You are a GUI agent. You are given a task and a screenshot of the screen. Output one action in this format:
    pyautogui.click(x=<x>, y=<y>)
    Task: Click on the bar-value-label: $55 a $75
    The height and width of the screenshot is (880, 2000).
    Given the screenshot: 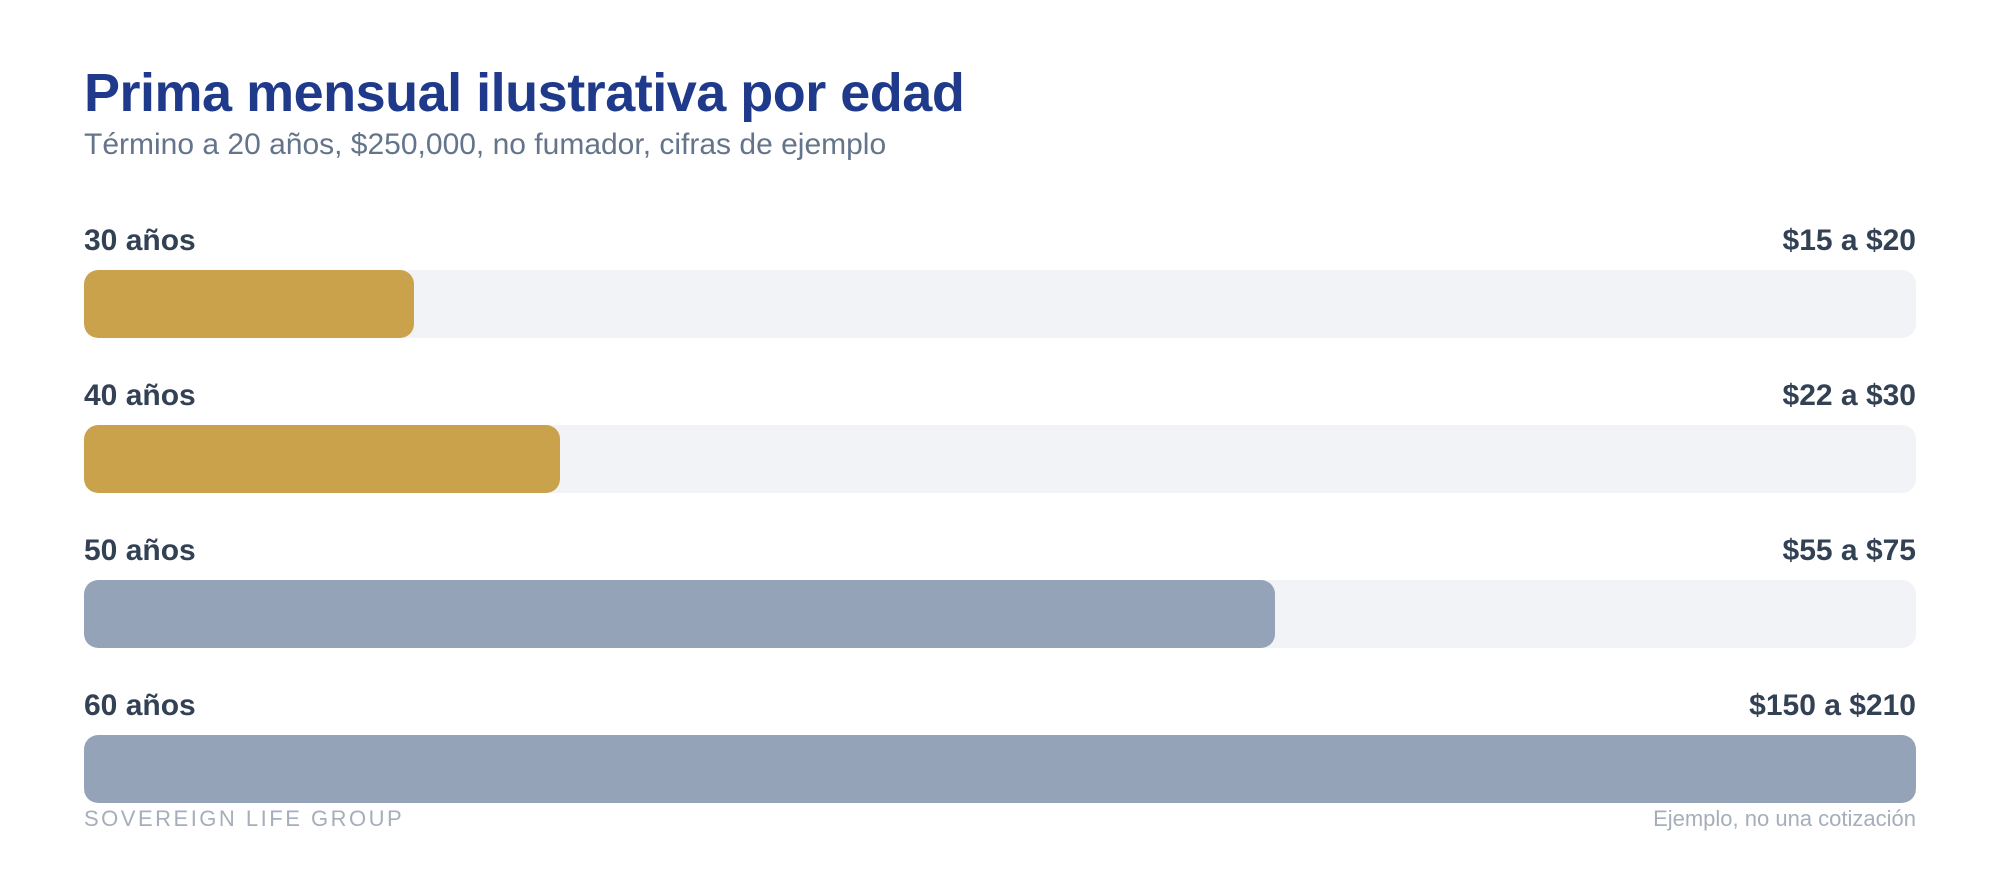 What is the action you would take?
    pyautogui.click(x=1849, y=550)
    